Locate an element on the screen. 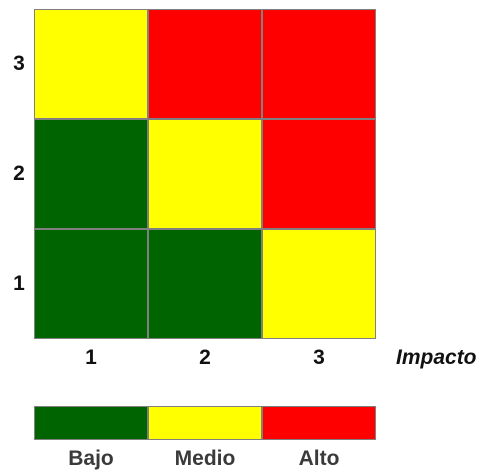  x-tick-label-1: 1 is located at coordinates (91, 357).